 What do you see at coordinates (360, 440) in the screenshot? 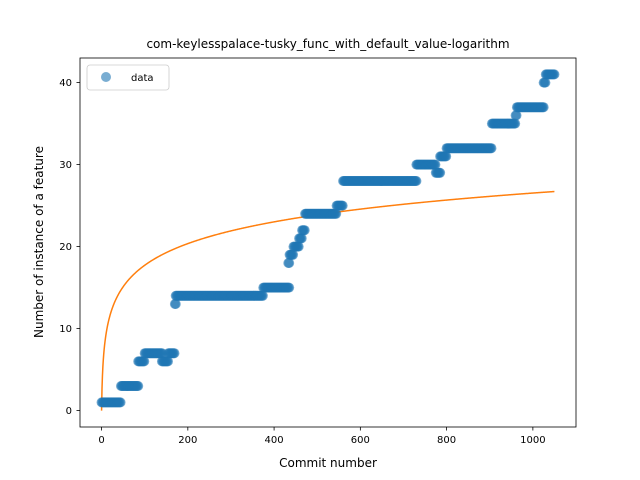
I see `x-tick-label: 600` at bounding box center [360, 440].